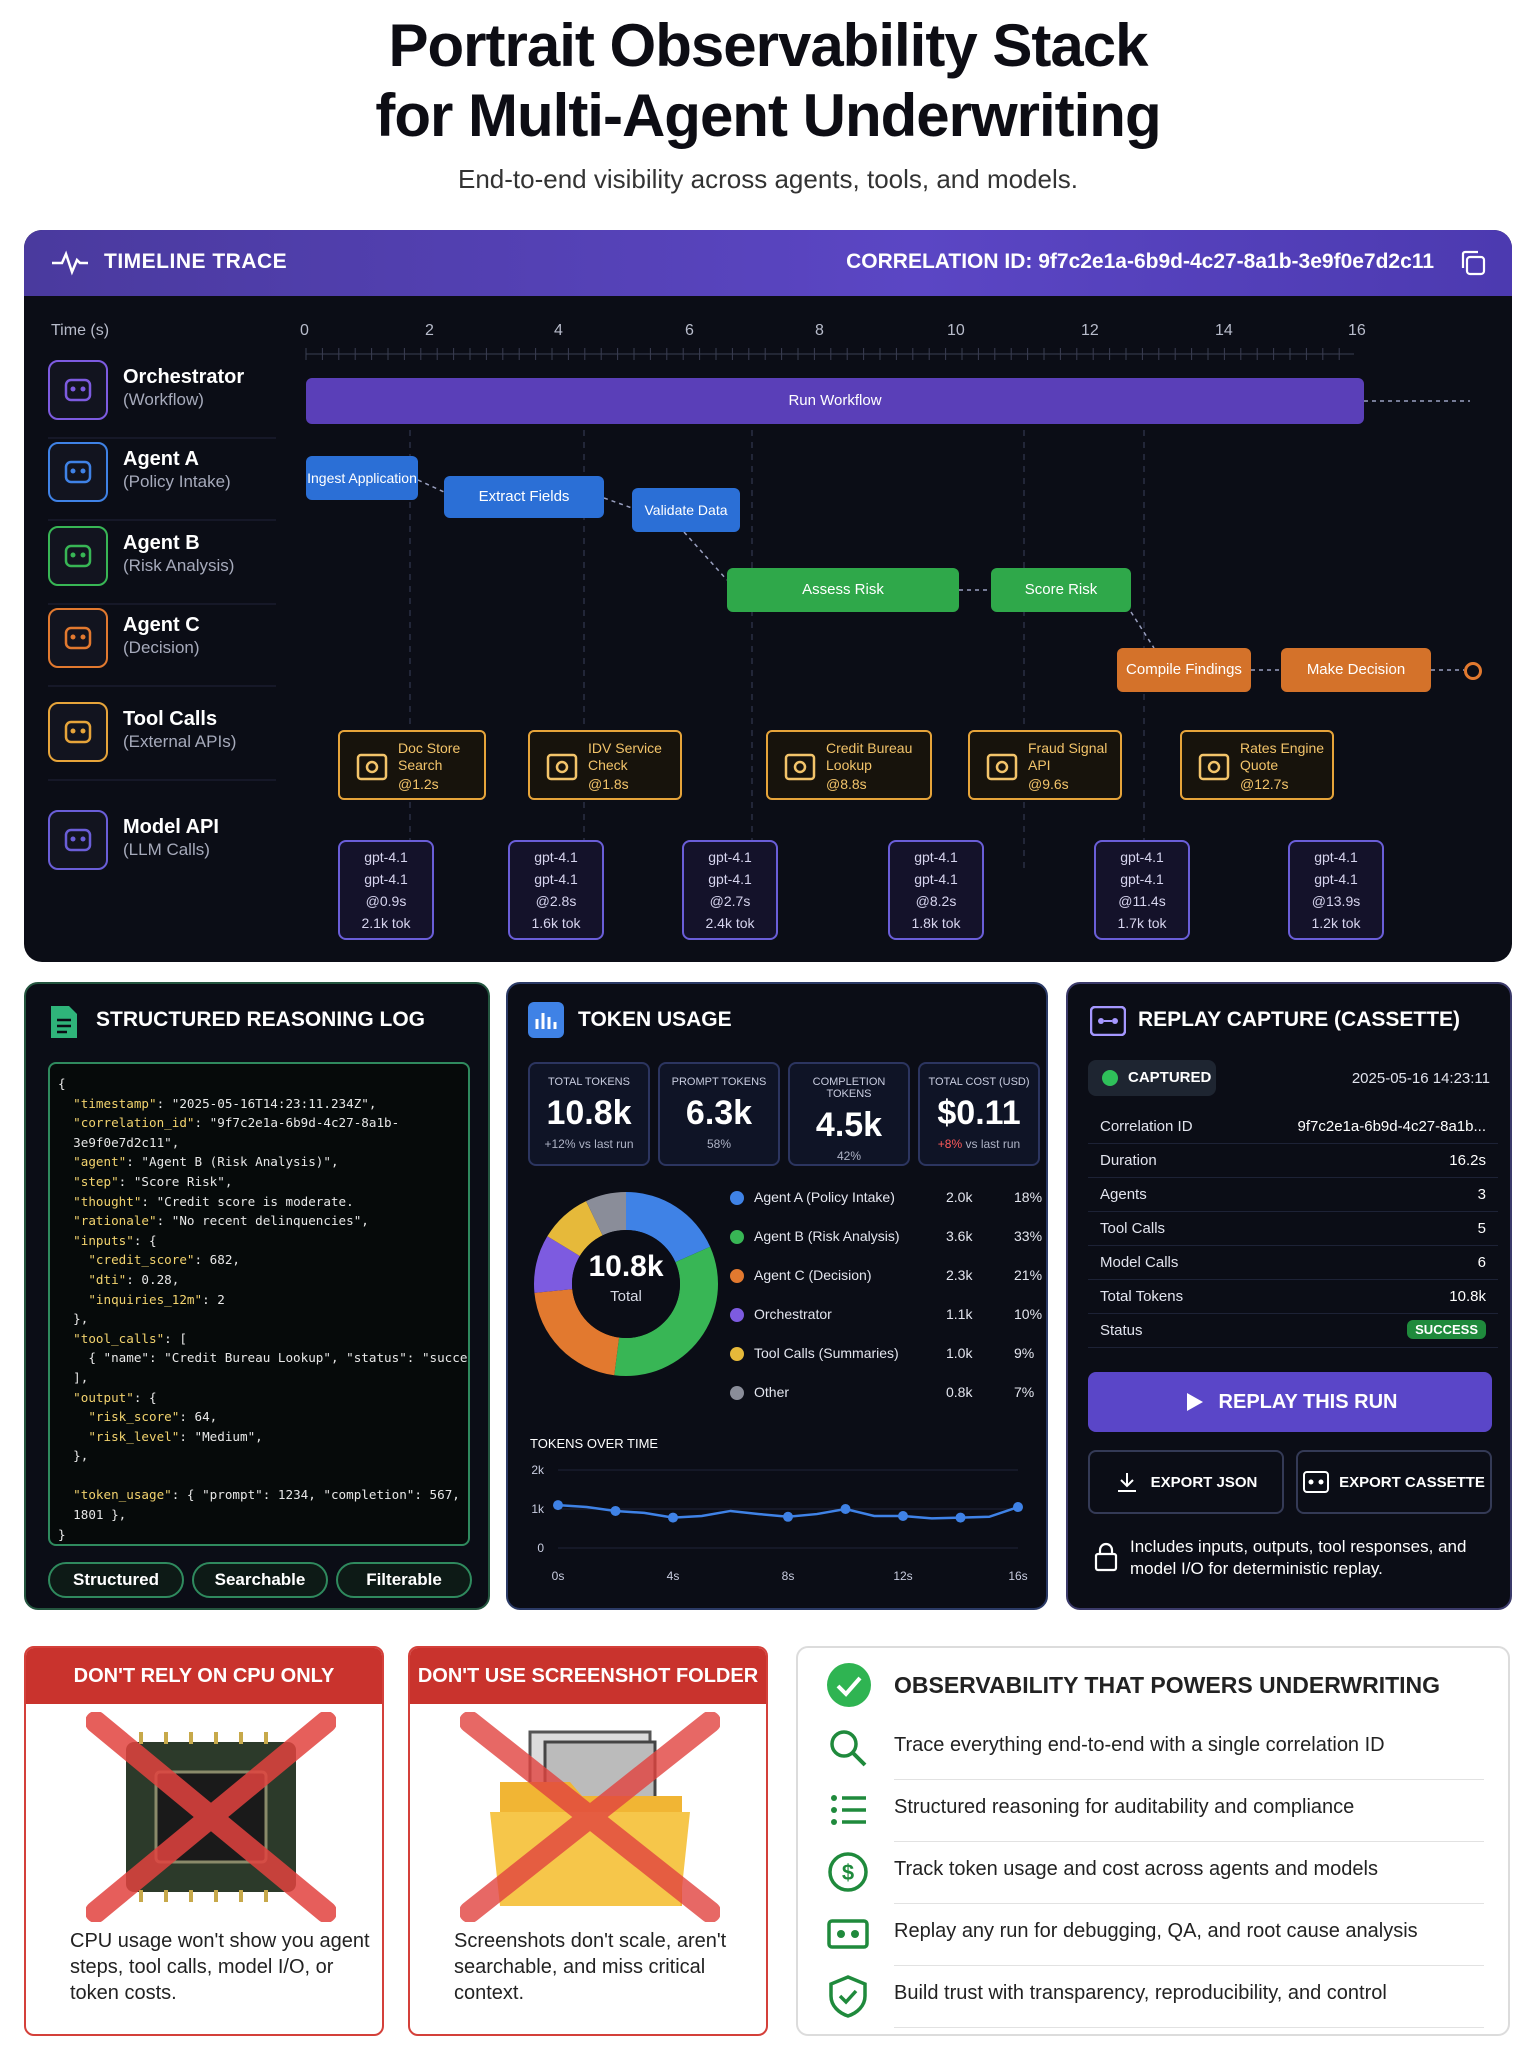  Describe the element at coordinates (1108, 1021) in the screenshot. I see `cassette-icon` at that location.